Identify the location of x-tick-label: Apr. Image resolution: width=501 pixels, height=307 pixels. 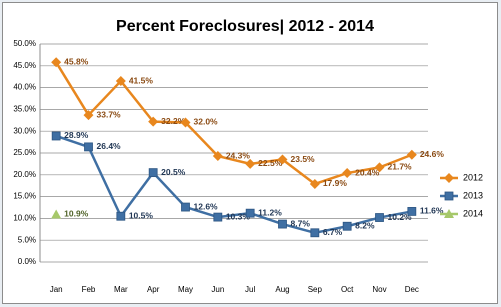
(153, 289).